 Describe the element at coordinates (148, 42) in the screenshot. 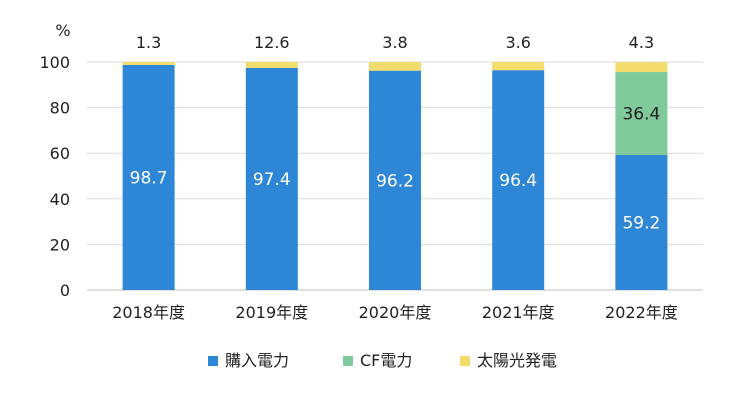

I see `top-data-label: 1.3` at that location.